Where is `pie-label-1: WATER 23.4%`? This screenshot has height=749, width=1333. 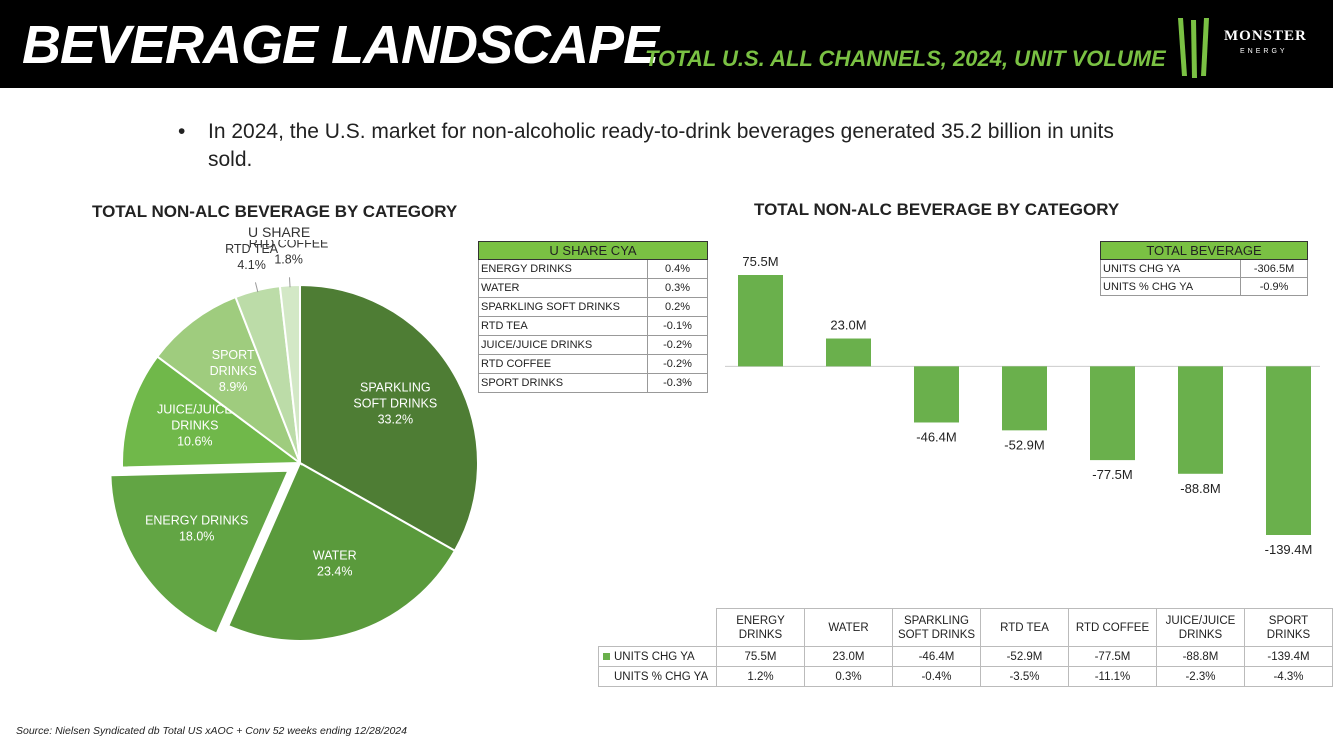 pie-label-1: WATER 23.4% is located at coordinates (335, 564).